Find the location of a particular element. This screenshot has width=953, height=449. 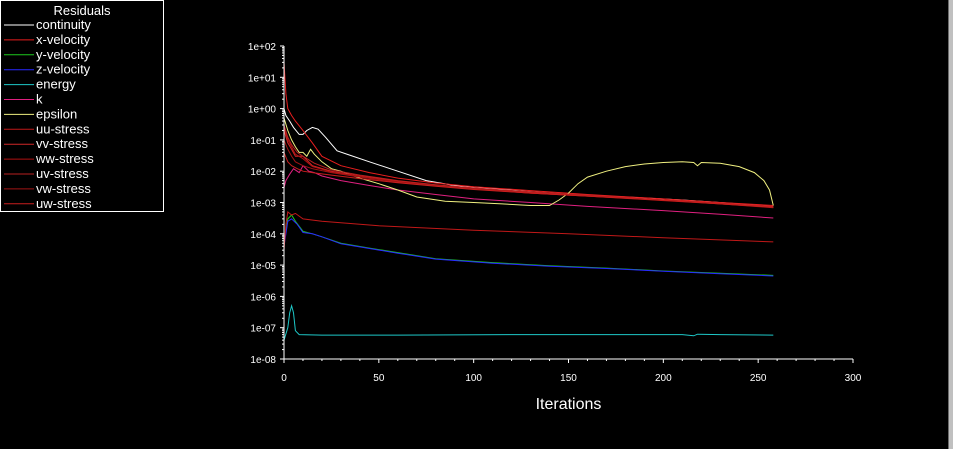

window-edge-shadow is located at coordinates (948, 224).